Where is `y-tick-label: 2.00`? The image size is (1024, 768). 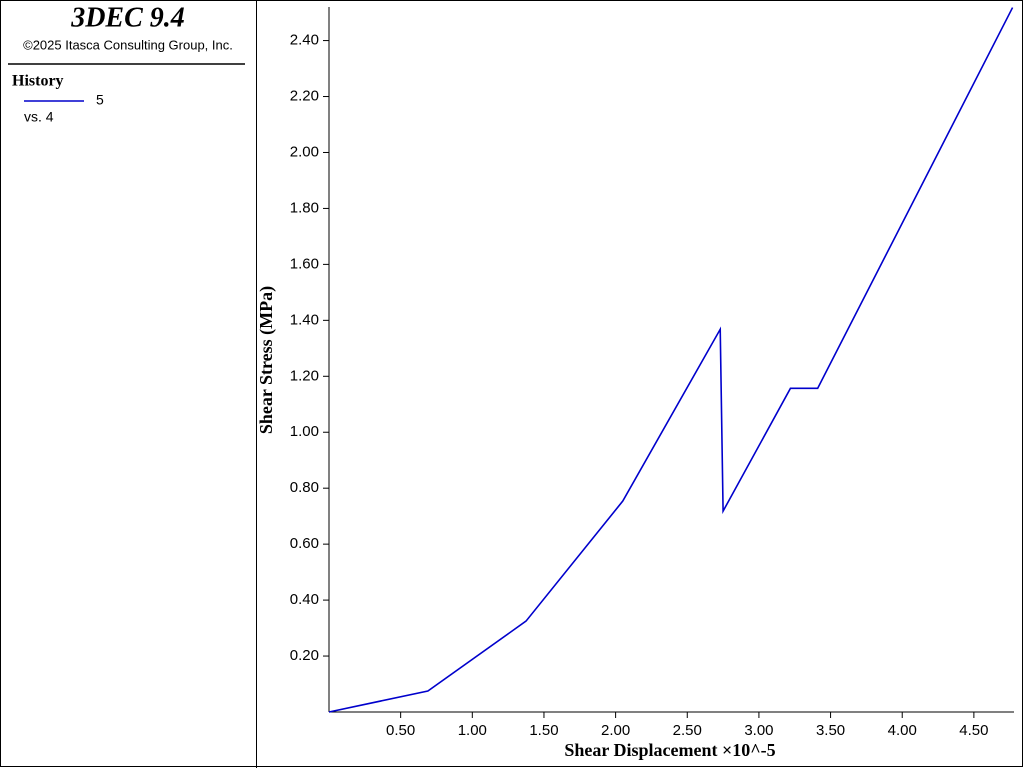 y-tick-label: 2.00 is located at coordinates (304, 151).